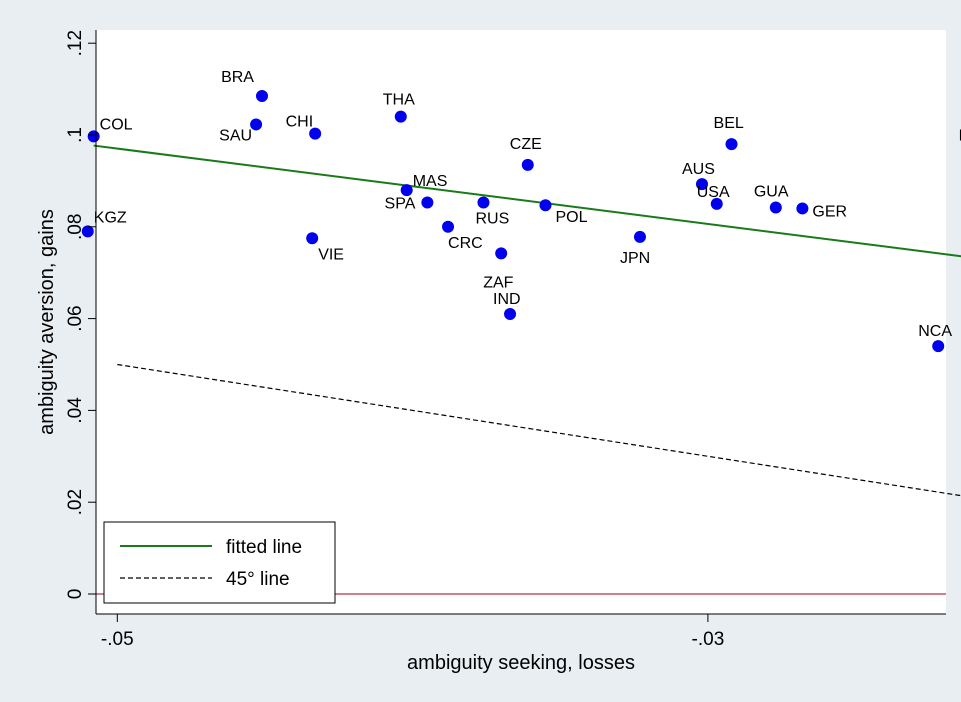  What do you see at coordinates (698, 169) in the screenshot?
I see `point-label-aus: AUS` at bounding box center [698, 169].